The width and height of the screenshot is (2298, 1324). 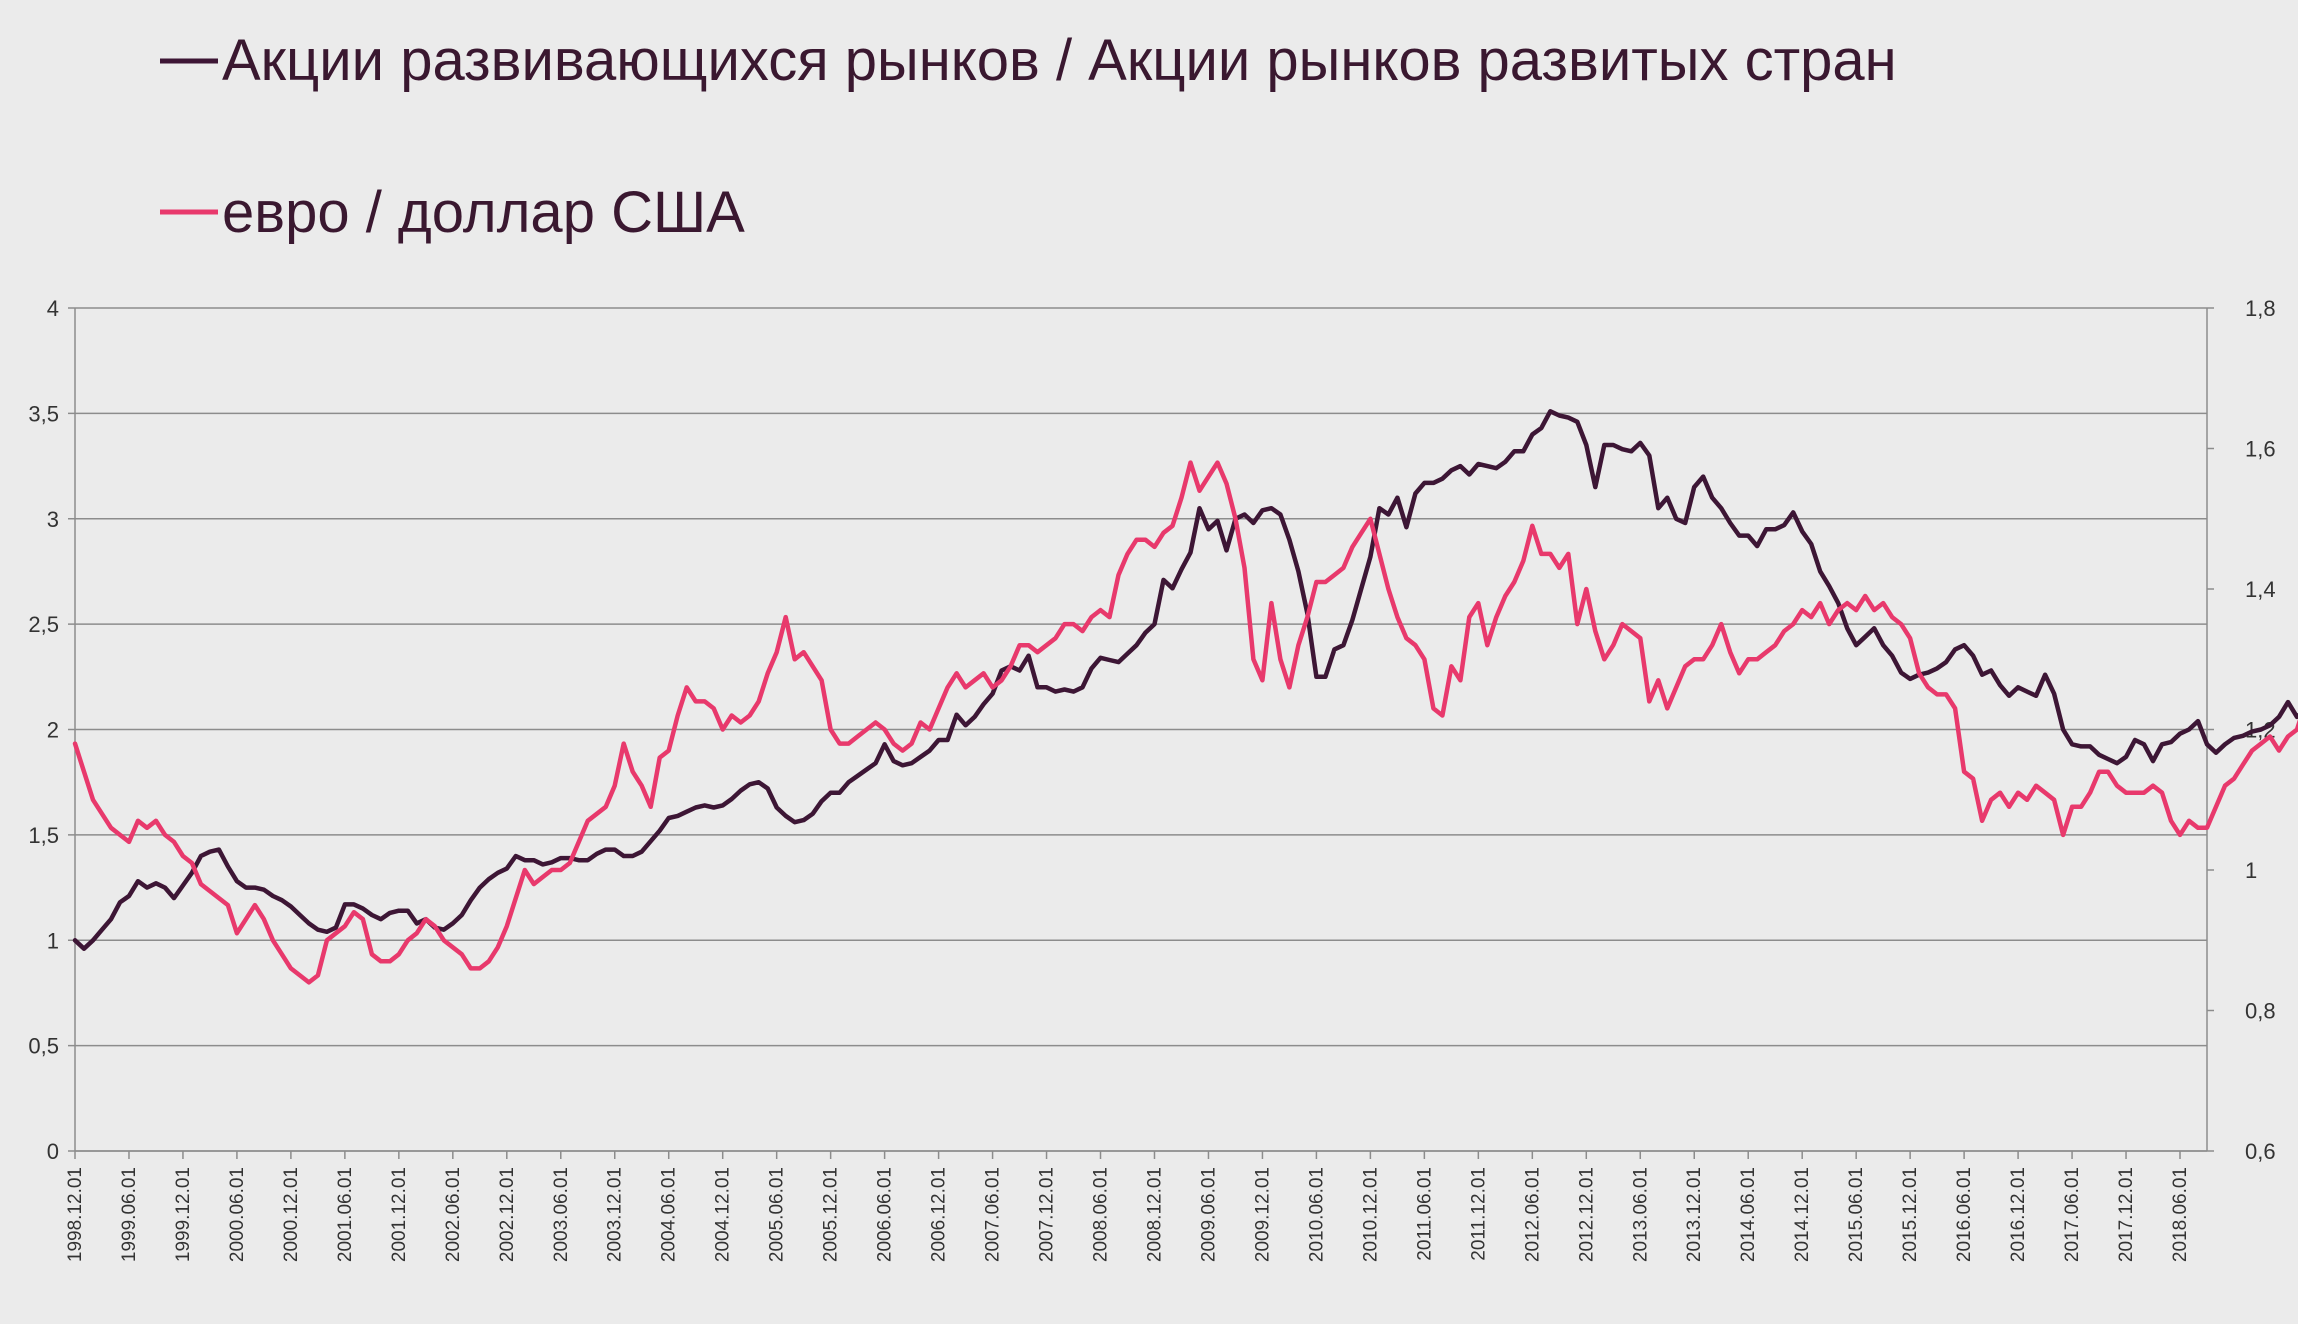 I want to click on y-right-tick-label: 0,6, so click(x=2260, y=1151).